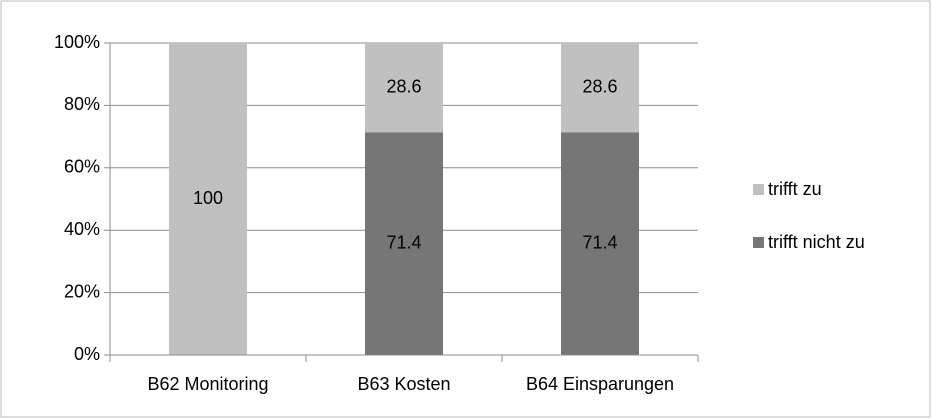  Describe the element at coordinates (207, 384) in the screenshot. I see `x-tick-label: B62 Monitoring` at that location.